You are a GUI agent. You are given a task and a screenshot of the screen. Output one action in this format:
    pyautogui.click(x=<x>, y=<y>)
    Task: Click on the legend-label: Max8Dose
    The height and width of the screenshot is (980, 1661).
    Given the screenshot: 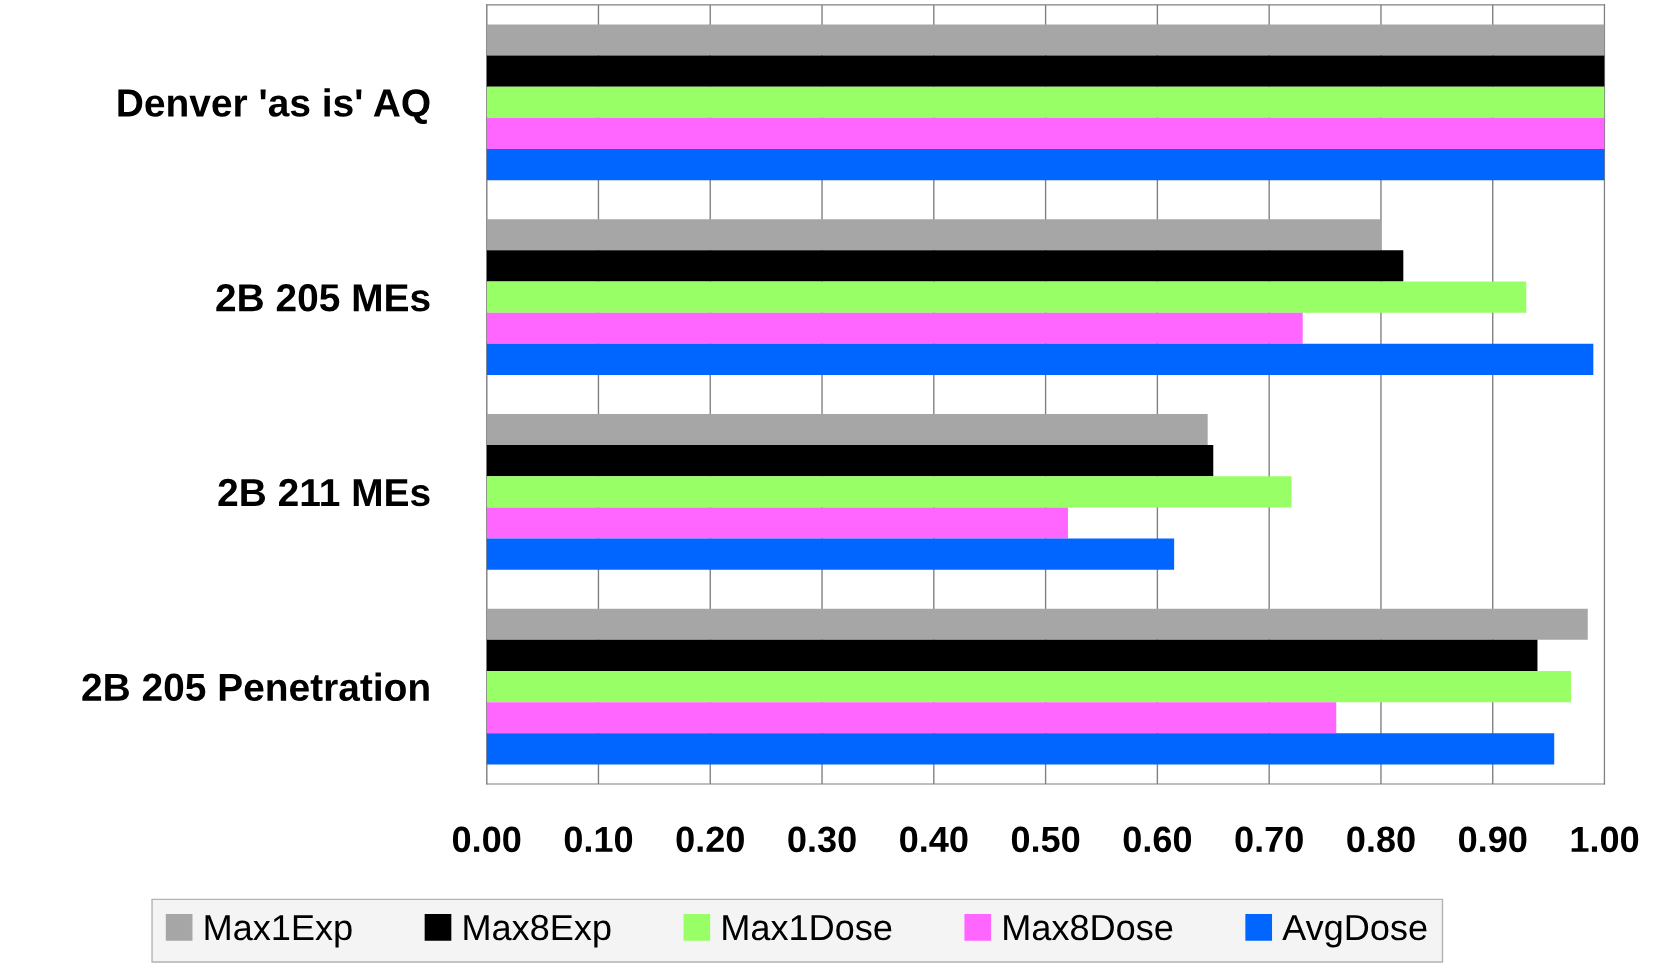 What is the action you would take?
    pyautogui.click(x=1088, y=927)
    